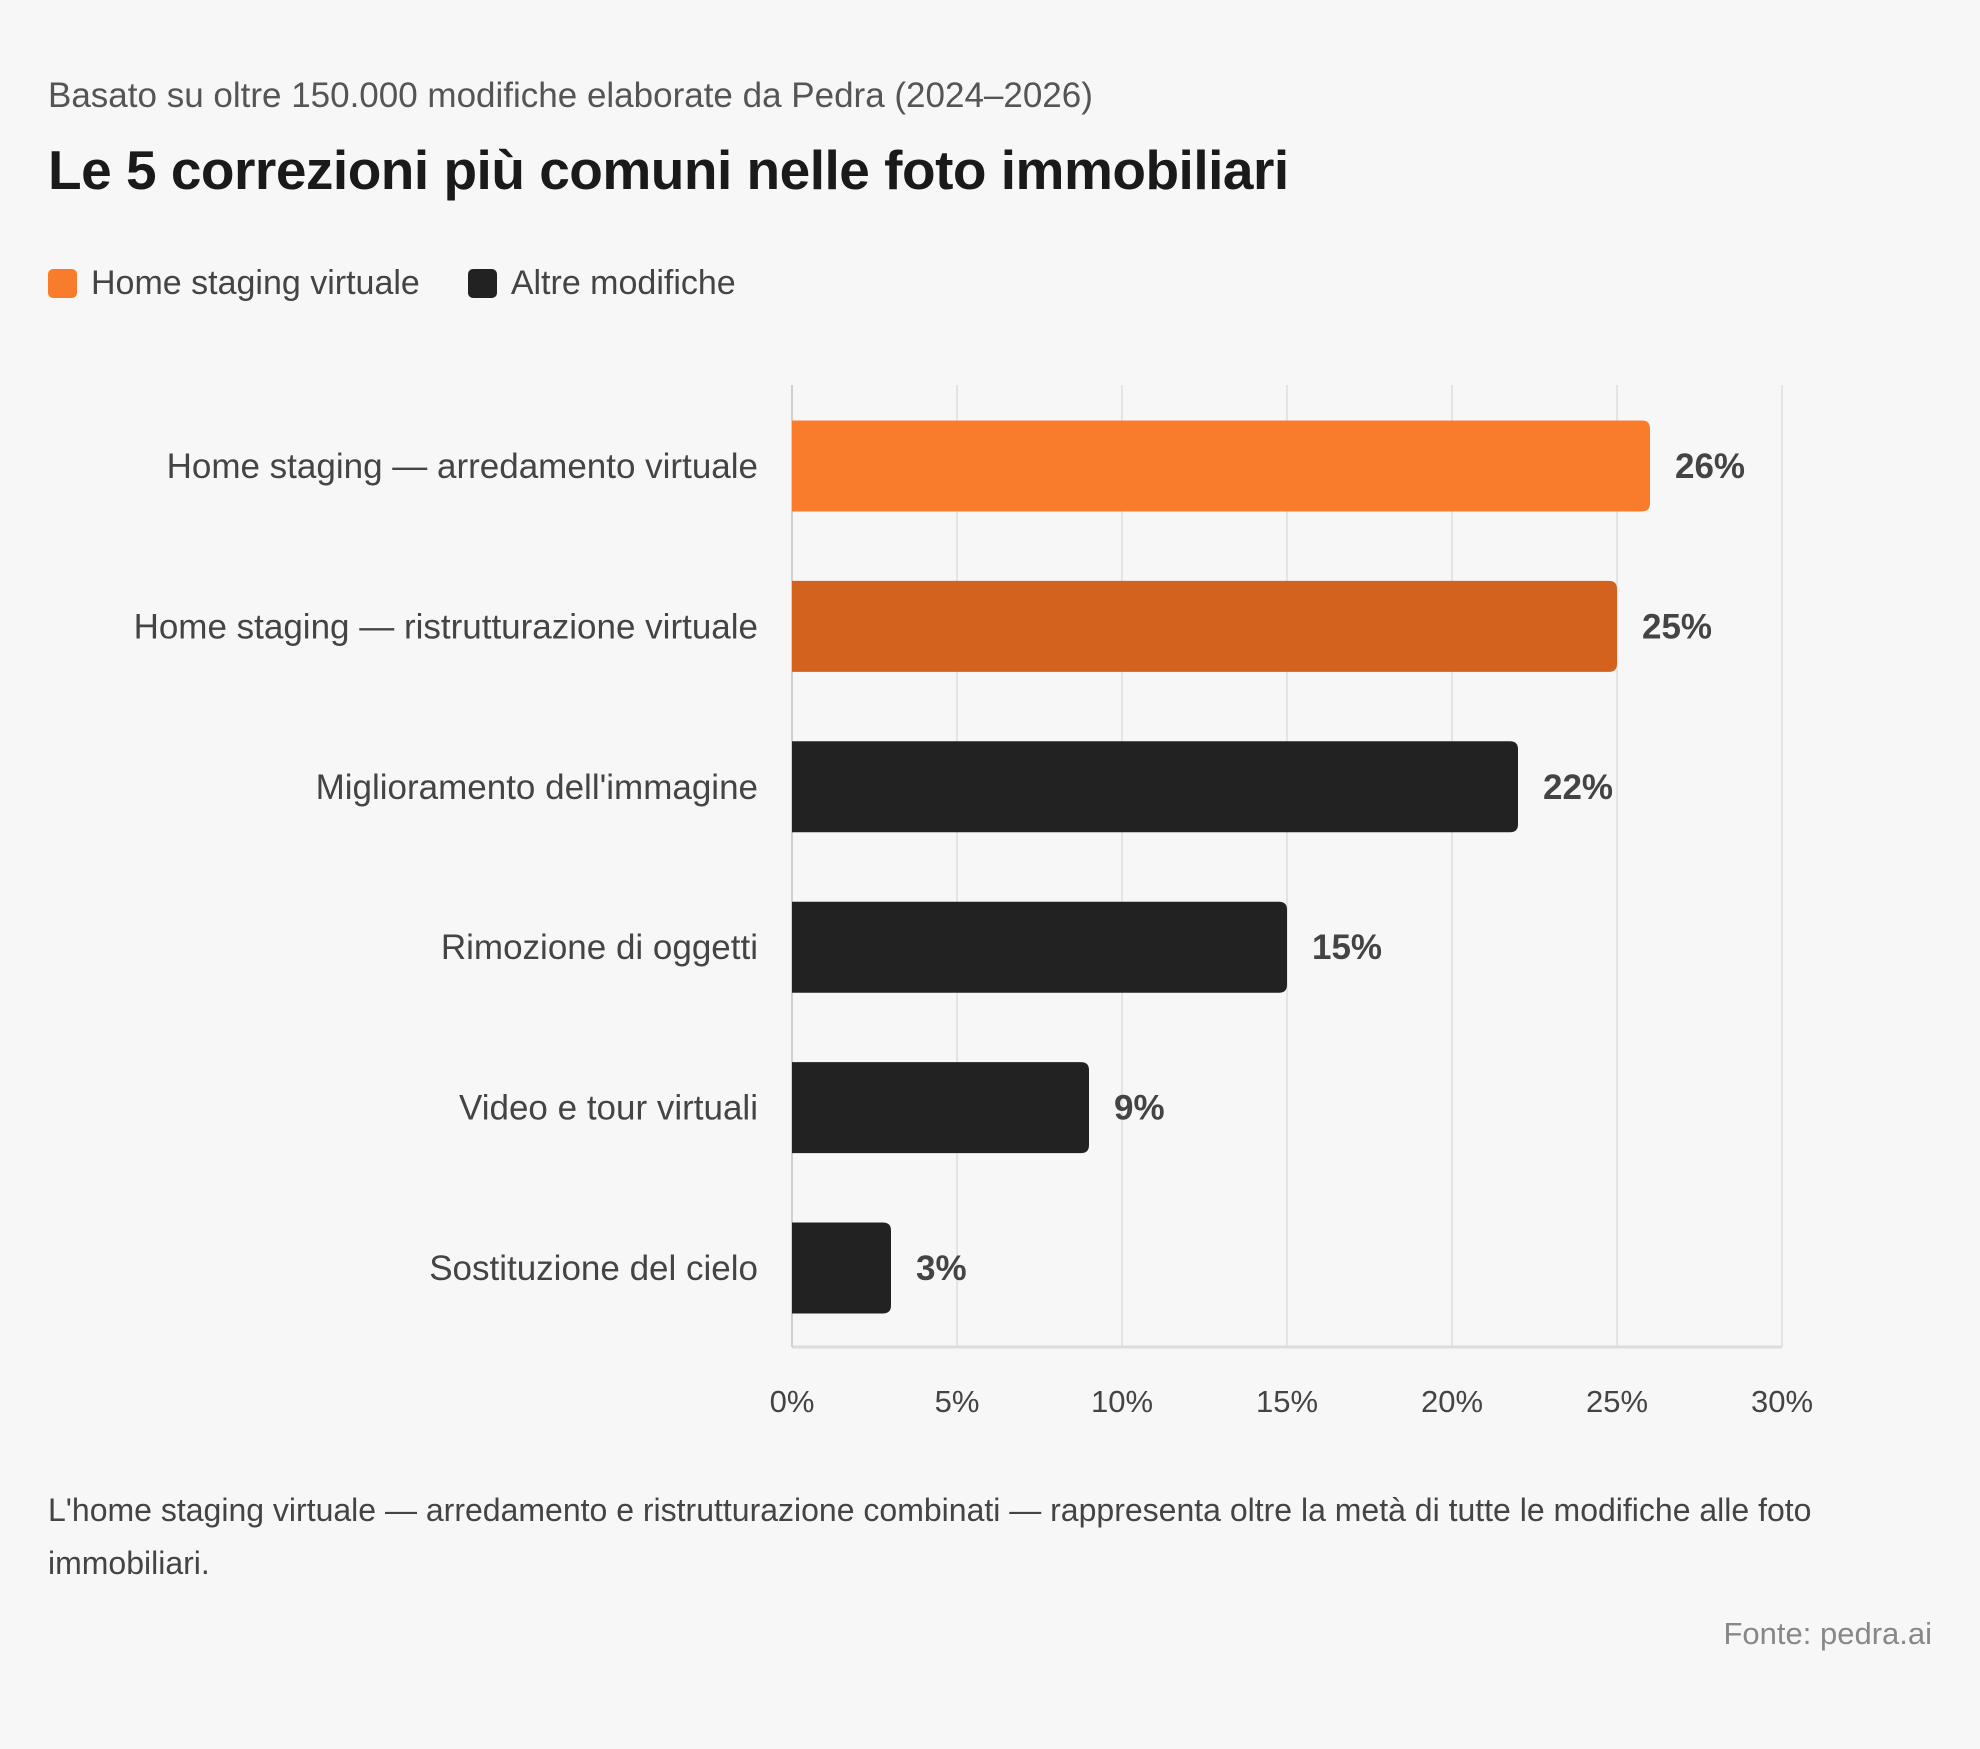 This screenshot has width=1980, height=1749. I want to click on value-label: 9%, so click(1139, 1108).